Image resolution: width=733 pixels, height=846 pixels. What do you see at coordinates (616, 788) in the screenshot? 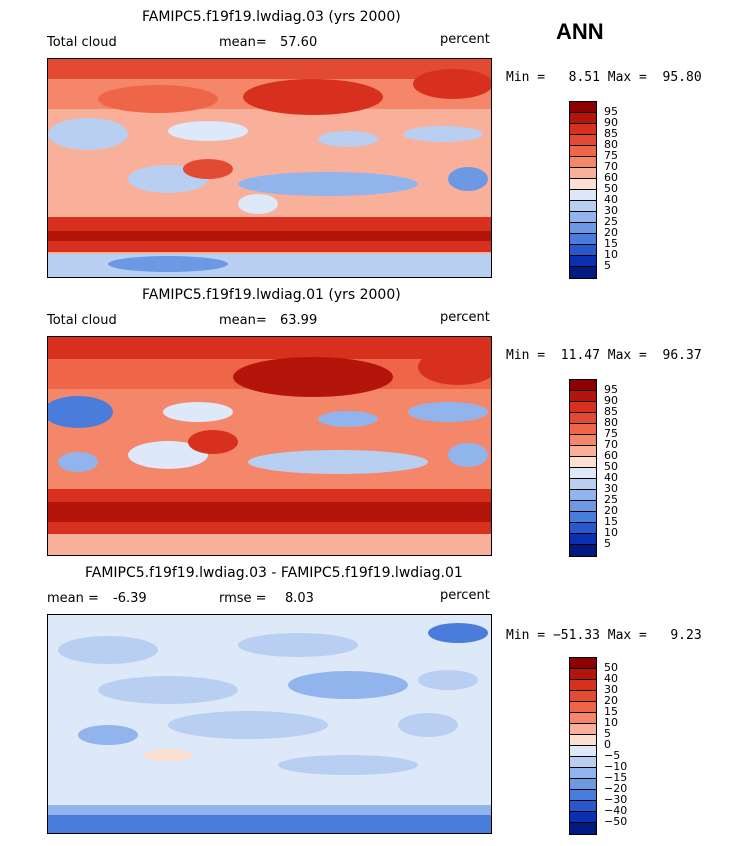
I see `panel3-level: −20` at bounding box center [616, 788].